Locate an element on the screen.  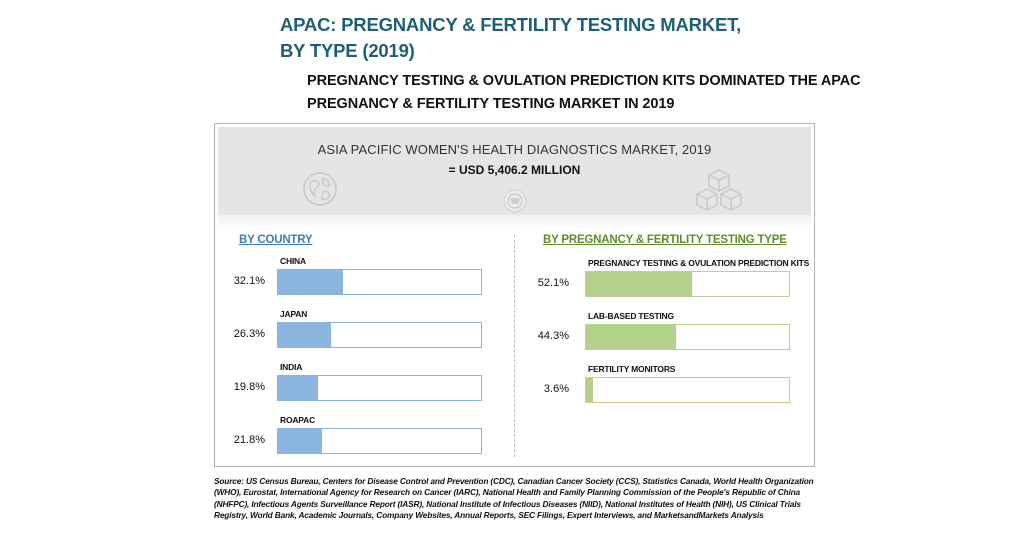
globe-icon is located at coordinates (320, 189).